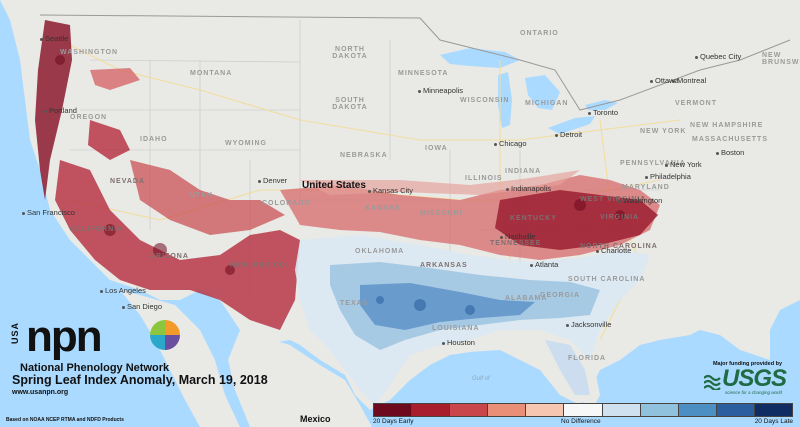 This screenshot has height=427, width=800. I want to click on state-label: GEORGIA, so click(560, 295).